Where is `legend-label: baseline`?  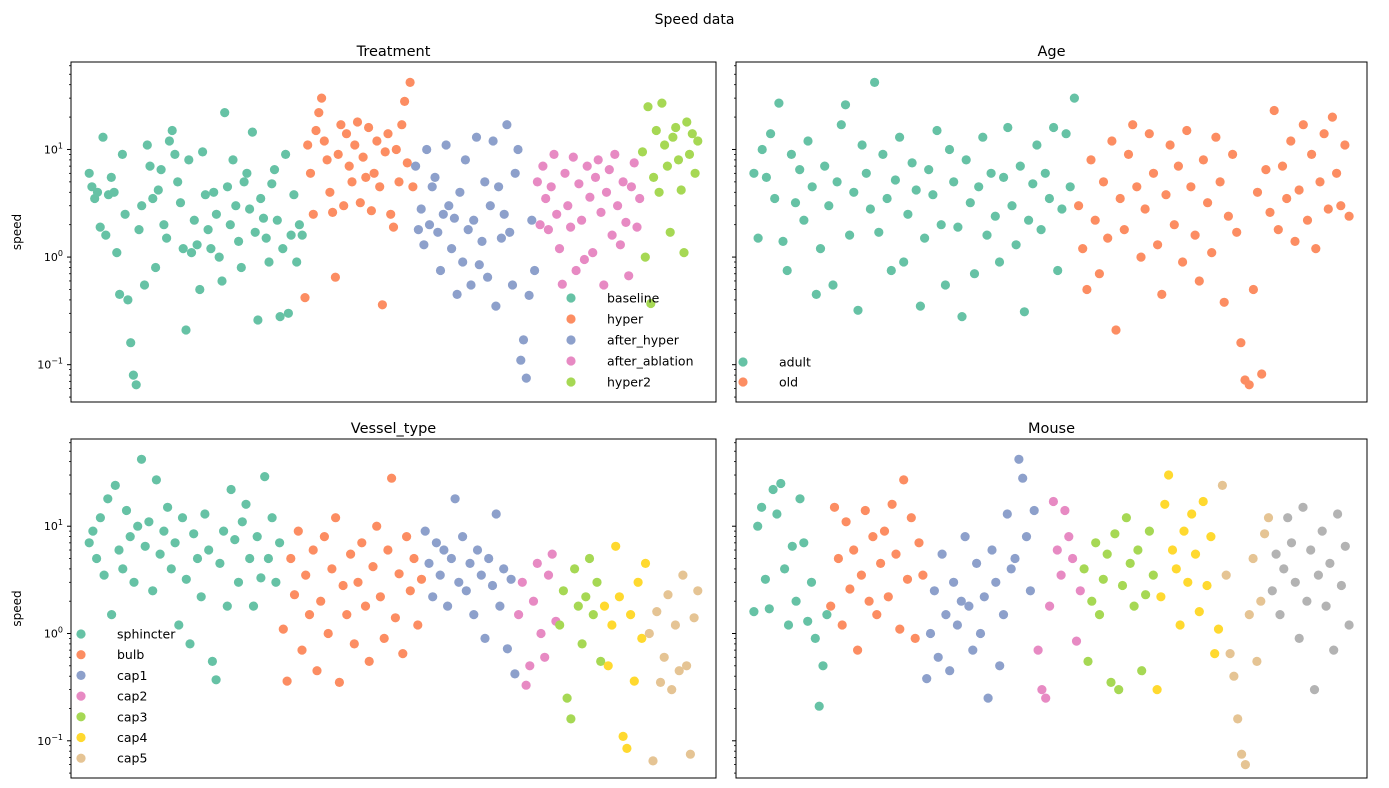
legend-label: baseline is located at coordinates (633, 298).